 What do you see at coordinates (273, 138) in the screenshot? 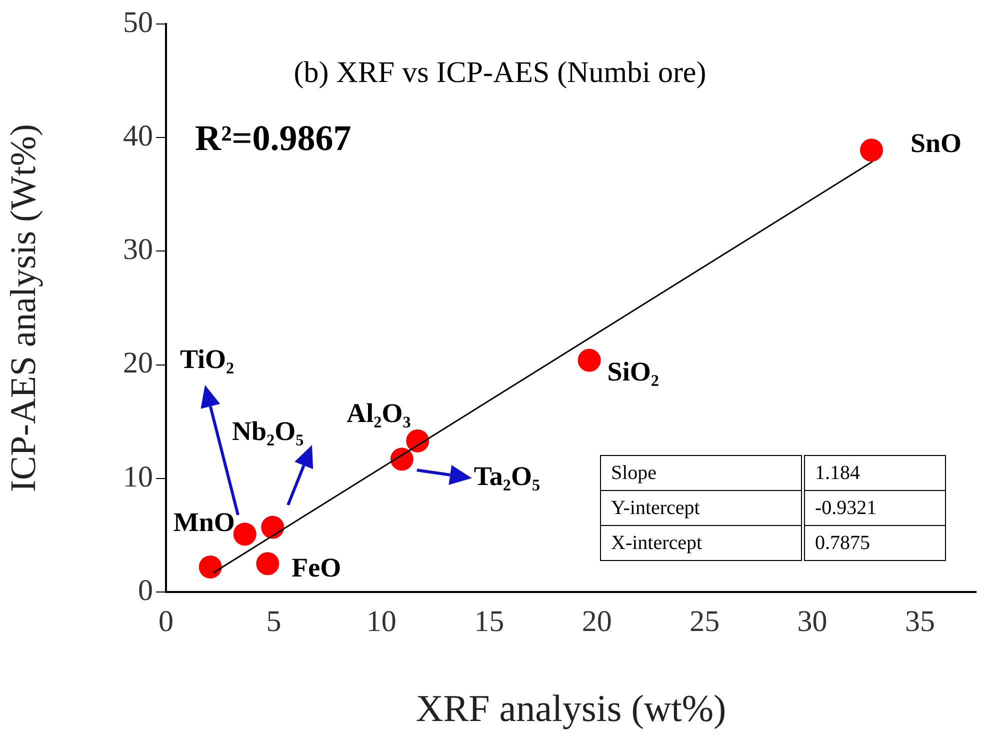
I see `annotation: R²=0.9867` at bounding box center [273, 138].